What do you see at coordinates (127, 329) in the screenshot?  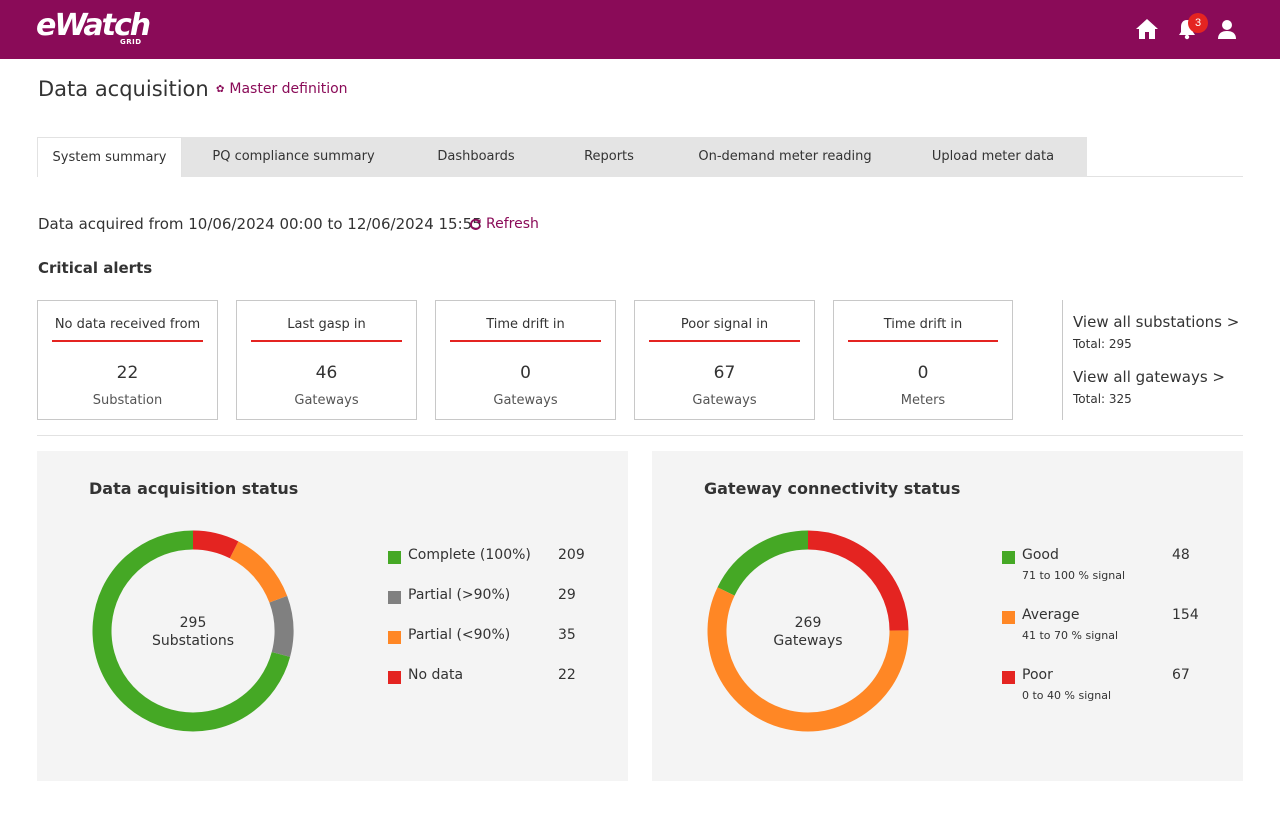 I see `alert-card-label: No data received from` at bounding box center [127, 329].